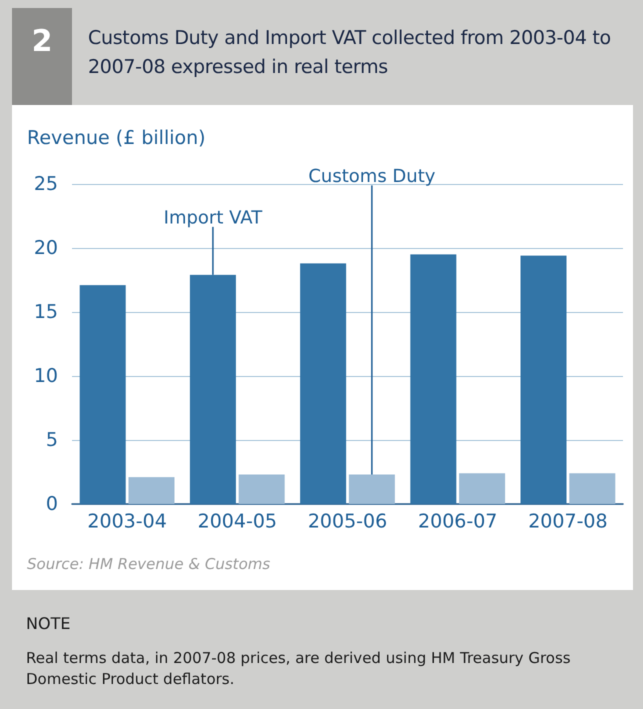 The height and width of the screenshot is (709, 643). What do you see at coordinates (214, 217) in the screenshot?
I see `text: Import VAT` at bounding box center [214, 217].